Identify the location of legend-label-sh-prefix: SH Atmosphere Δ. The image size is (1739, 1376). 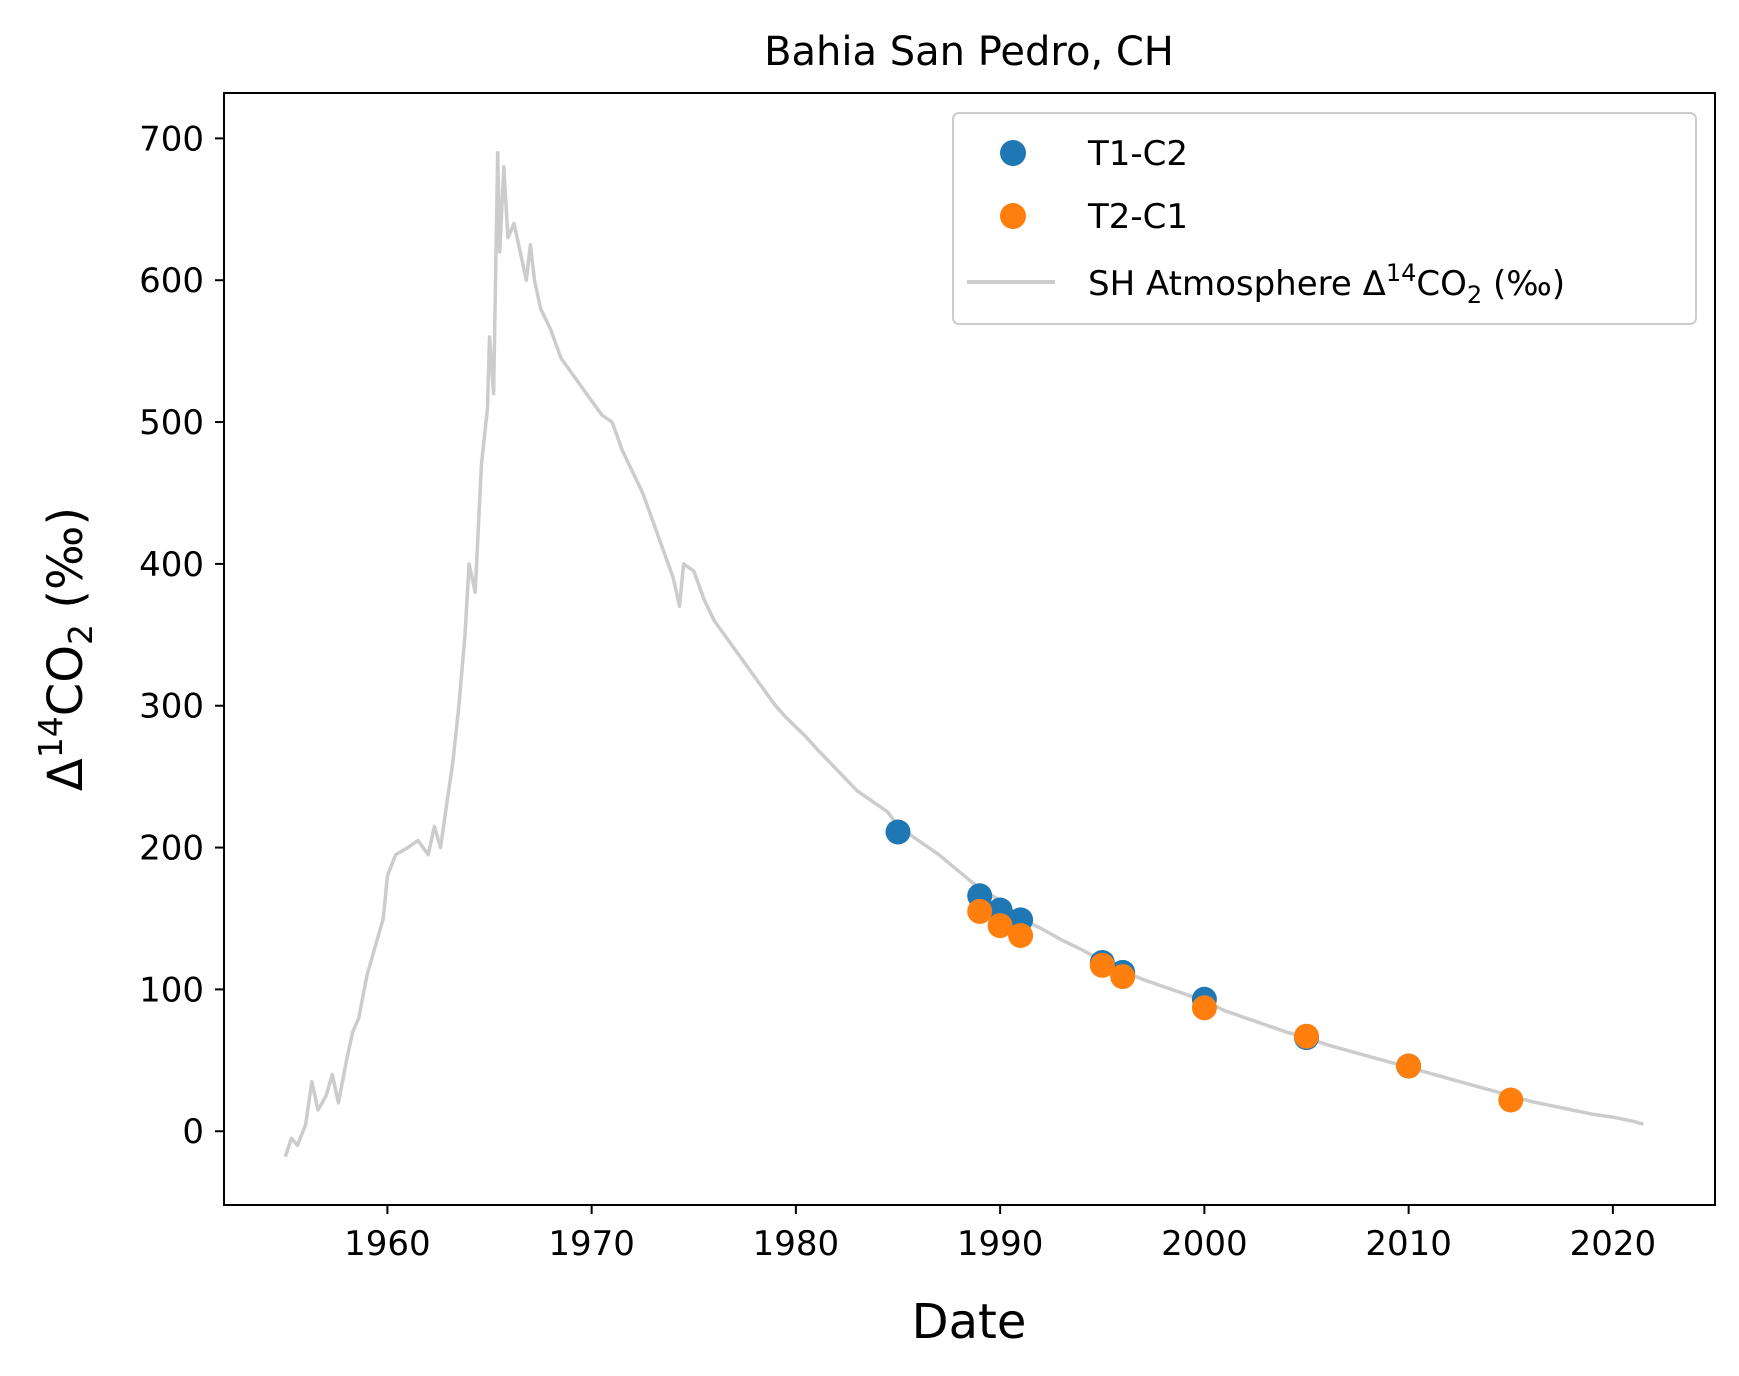
(1237, 284).